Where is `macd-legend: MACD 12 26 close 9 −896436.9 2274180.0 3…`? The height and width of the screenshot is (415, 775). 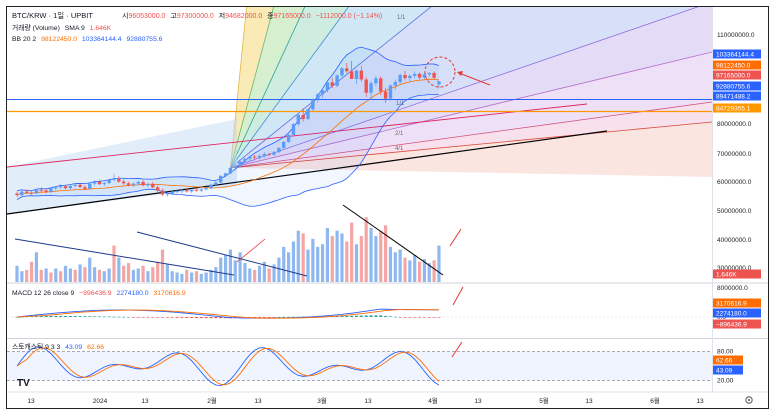 macd-legend: MACD 12 26 close 9 −896436.9 2274180.0 3… is located at coordinates (99, 293).